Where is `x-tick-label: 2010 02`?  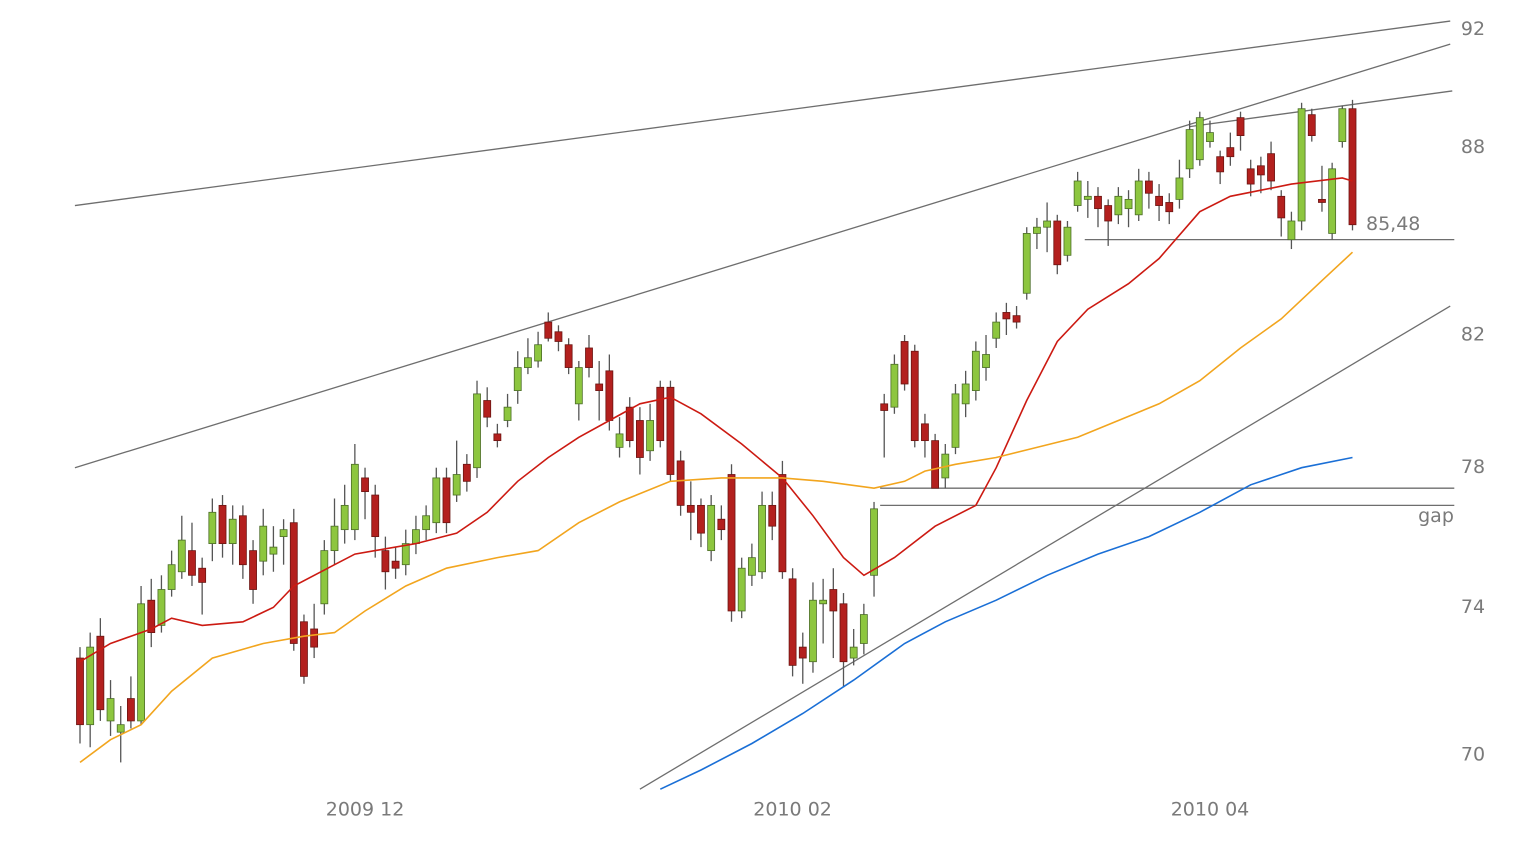 x-tick-label: 2010 02 is located at coordinates (792, 810).